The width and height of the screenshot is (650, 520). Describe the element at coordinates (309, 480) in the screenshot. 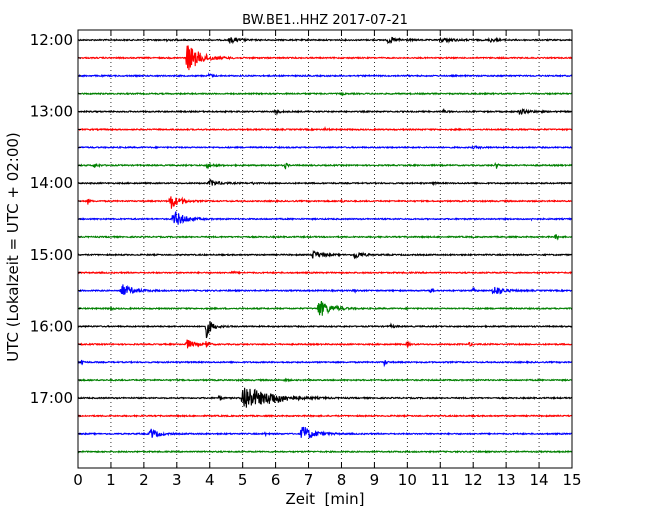

I see `x-tick-label: 7` at that location.